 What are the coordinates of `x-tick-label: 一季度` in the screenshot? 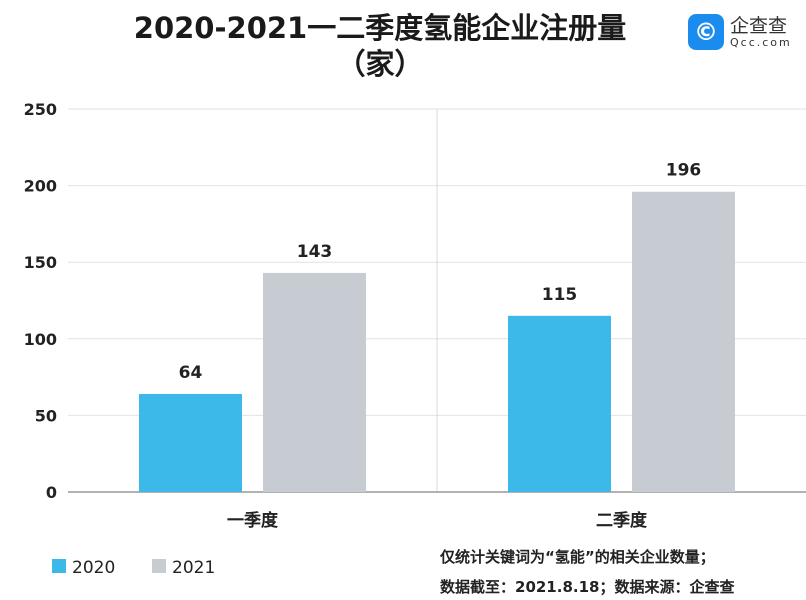 It's located at (253, 520).